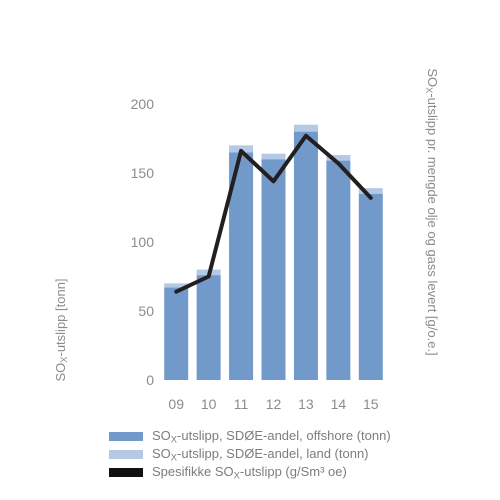 The image size is (500, 500). Describe the element at coordinates (241, 404) in the screenshot. I see `x-tick-label: 11` at that location.